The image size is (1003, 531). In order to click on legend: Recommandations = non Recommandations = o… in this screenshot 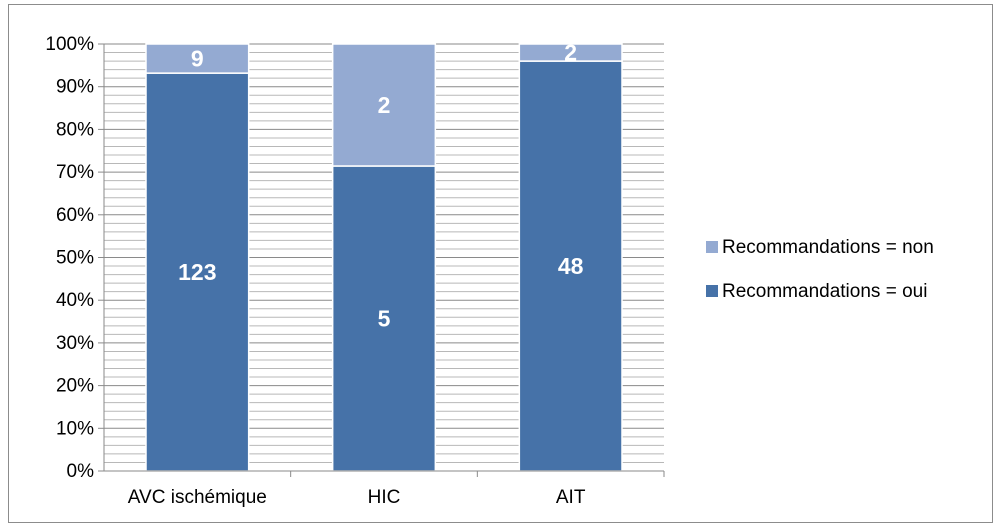, I will do `click(820, 269)`.